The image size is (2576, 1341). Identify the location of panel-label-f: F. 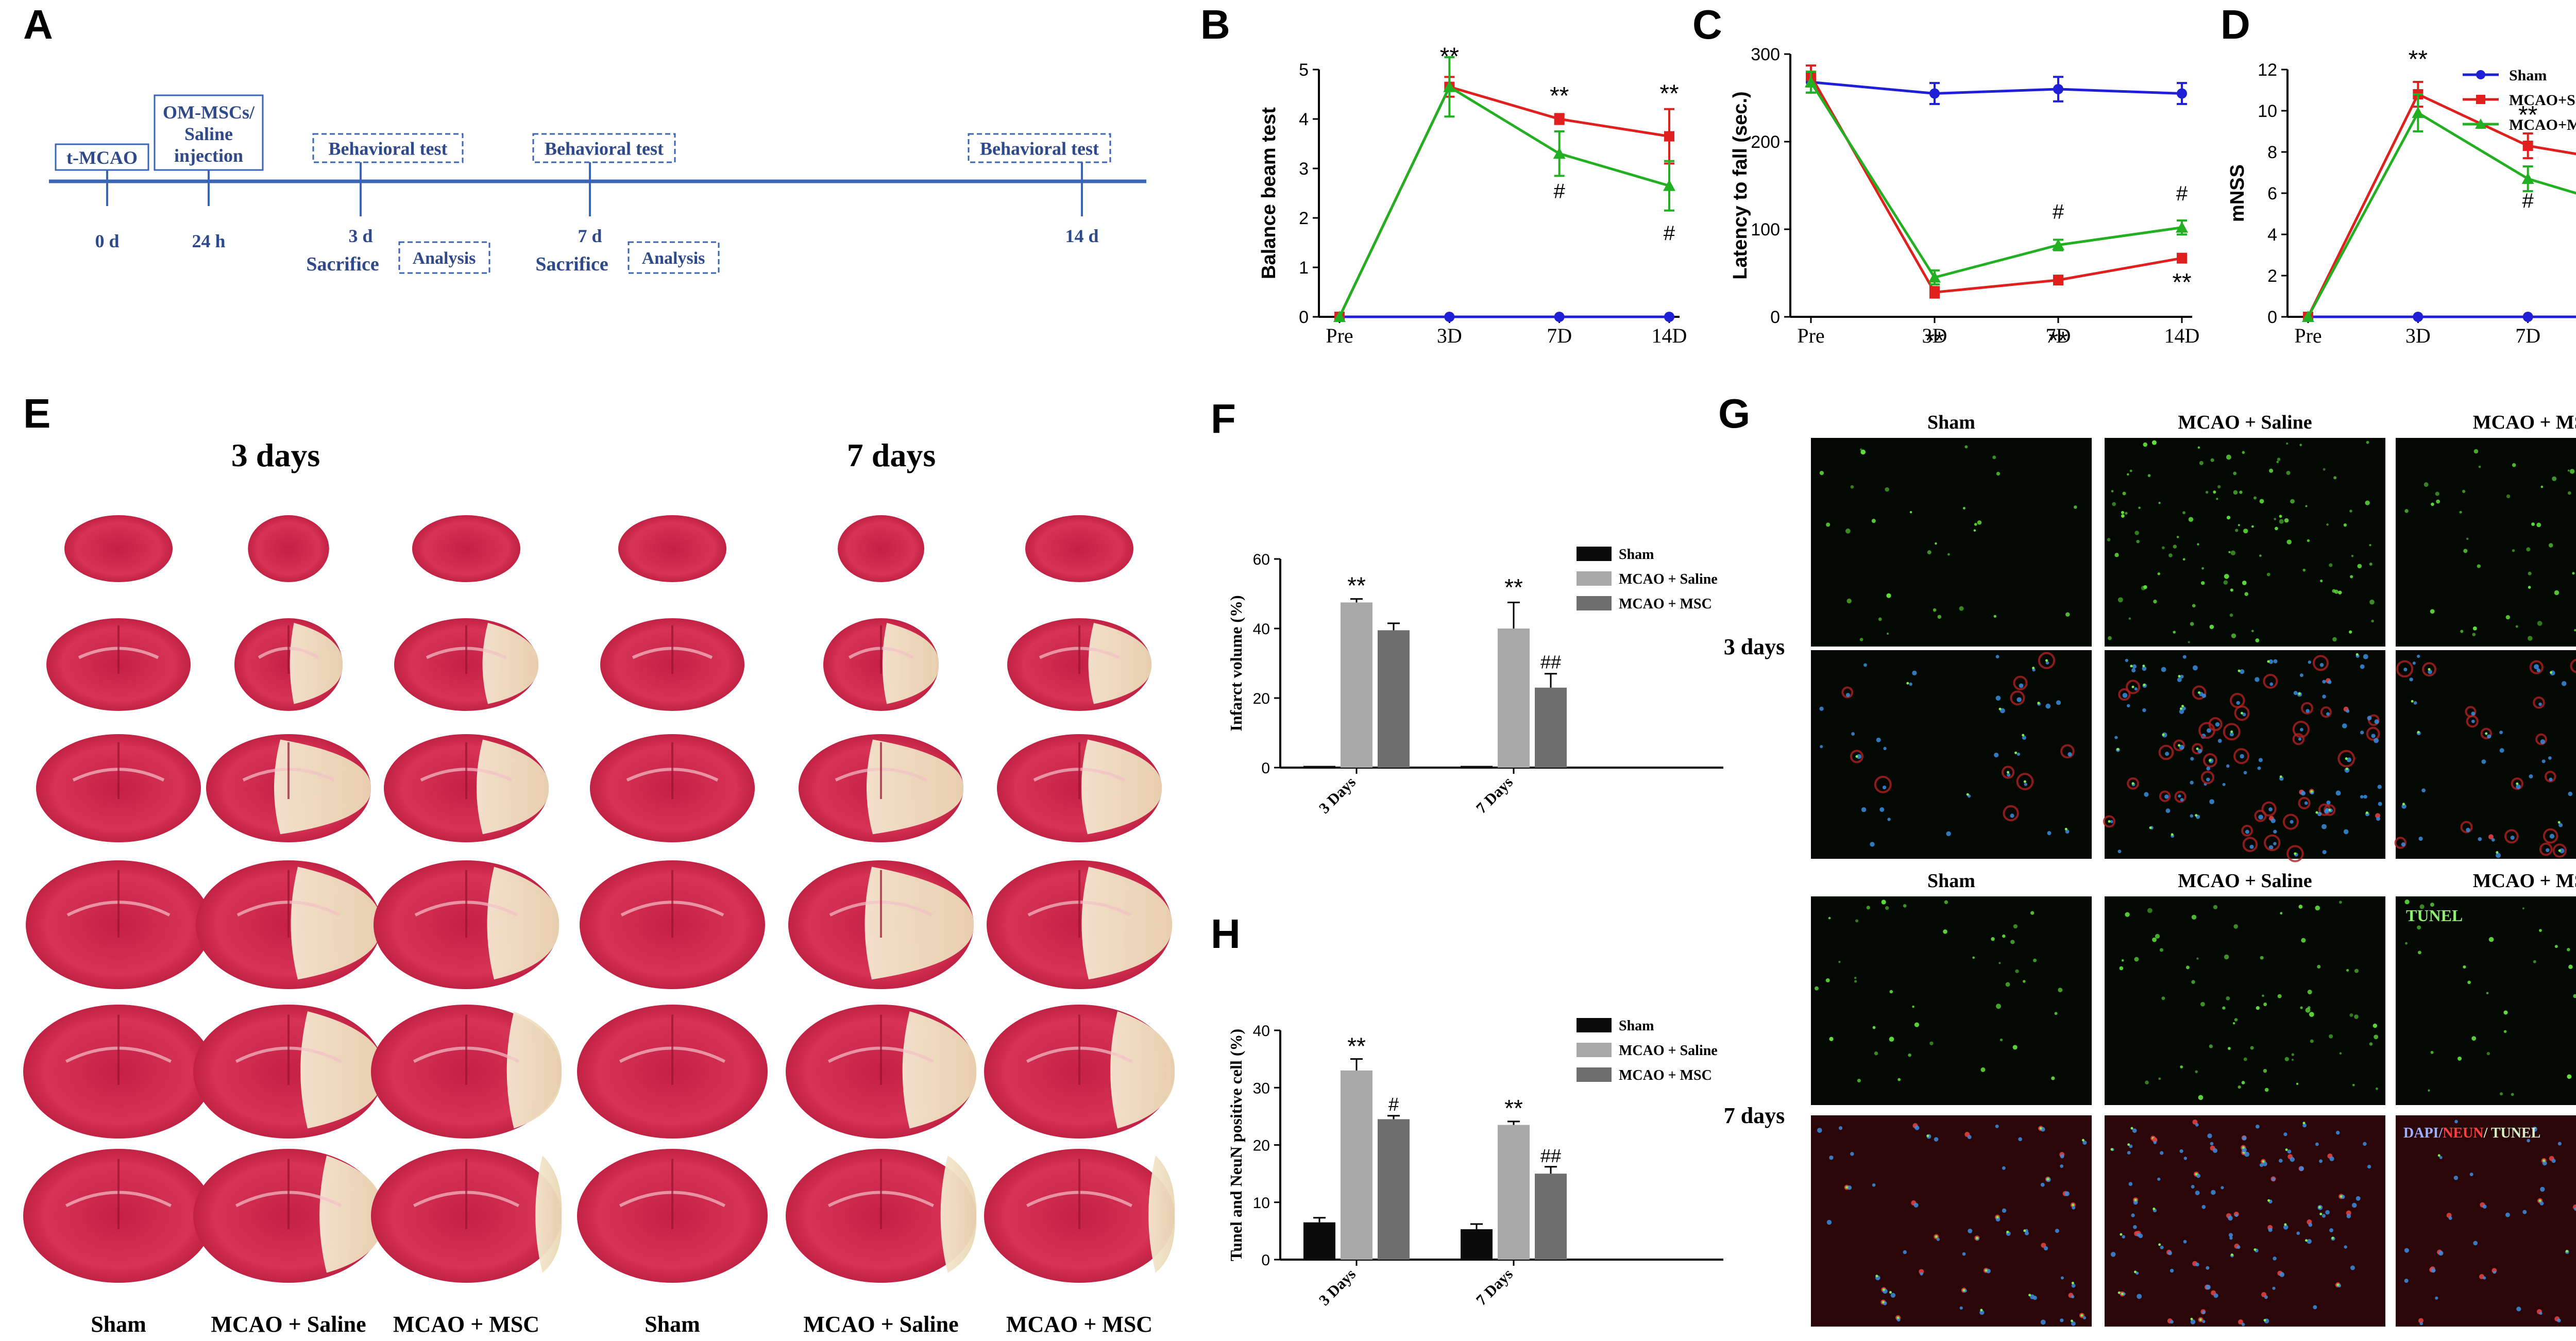
(1223, 419).